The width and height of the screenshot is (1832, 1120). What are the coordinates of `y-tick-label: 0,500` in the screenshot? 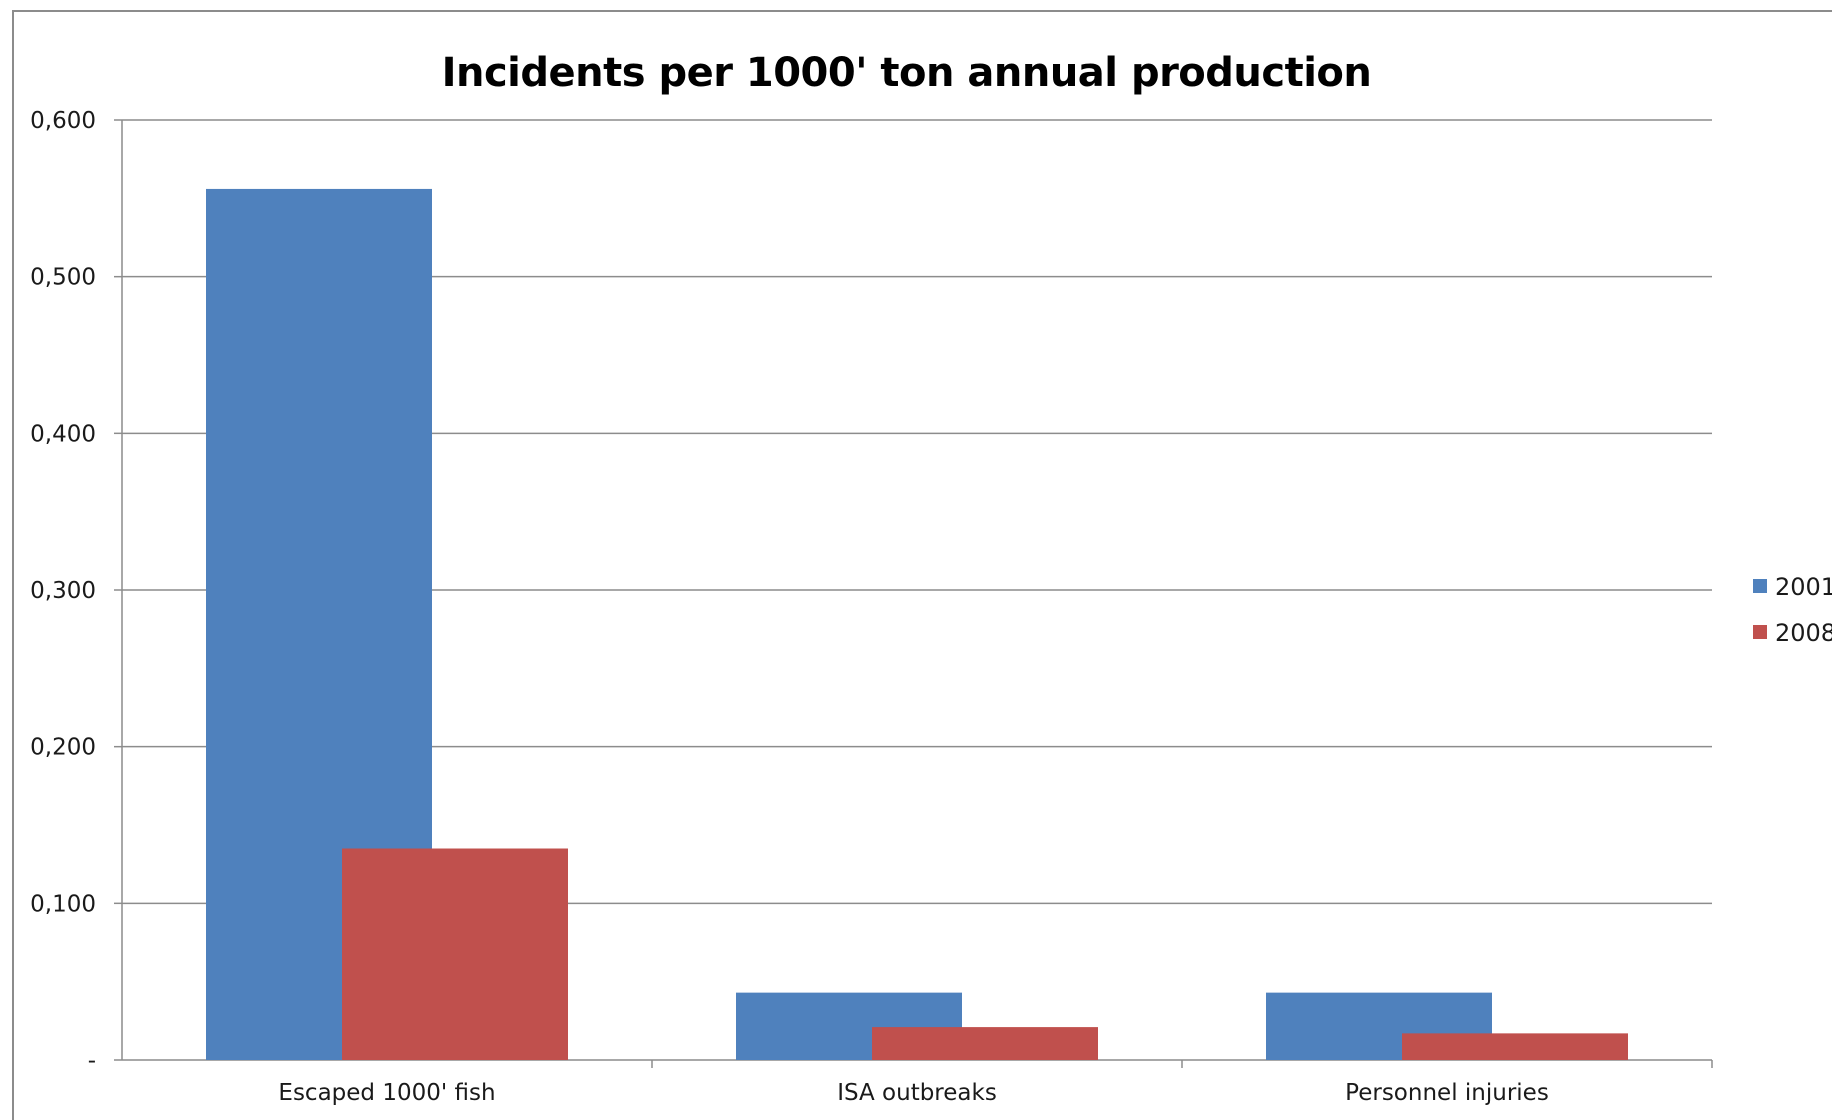 It's located at (63, 278).